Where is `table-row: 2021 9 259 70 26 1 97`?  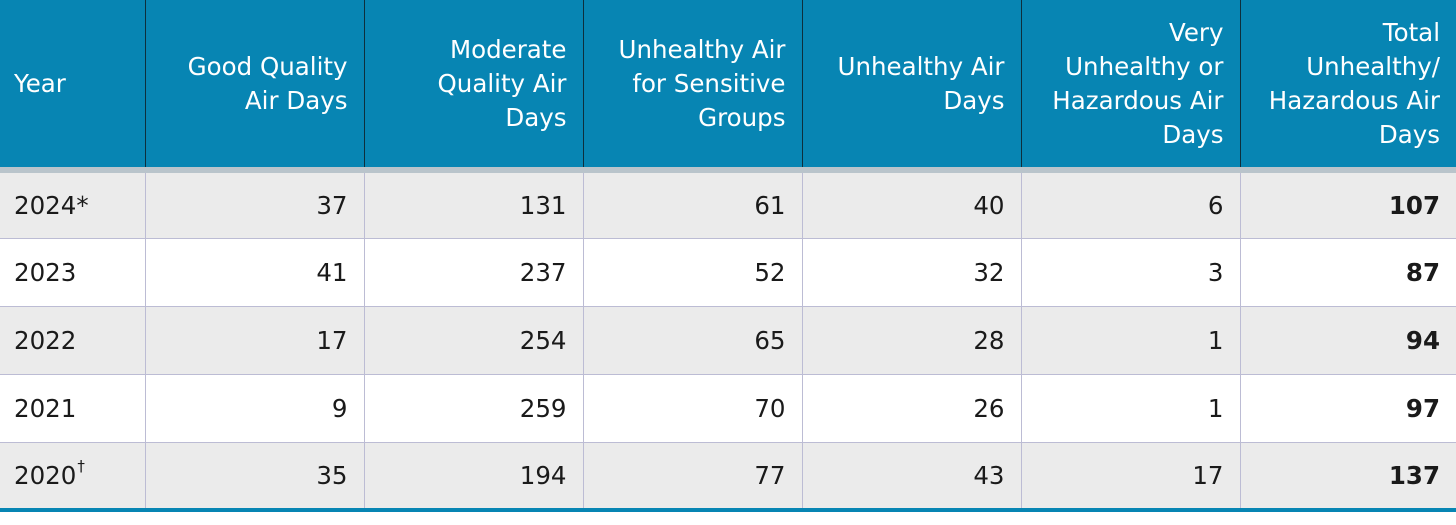 table-row: 2021 9 259 70 26 1 97 is located at coordinates (728, 408).